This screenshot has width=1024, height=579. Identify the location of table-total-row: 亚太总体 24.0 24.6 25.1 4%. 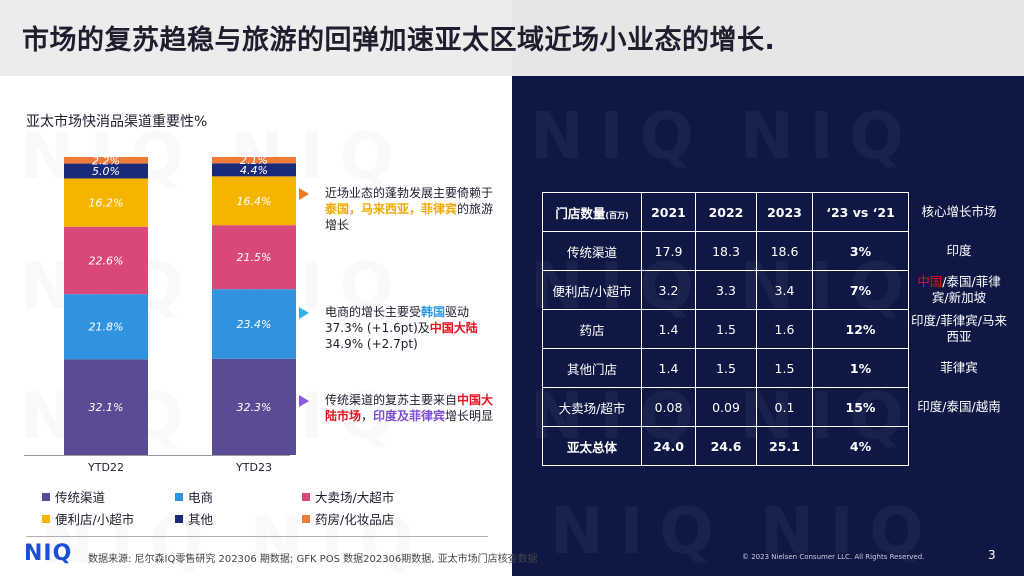
(776, 446).